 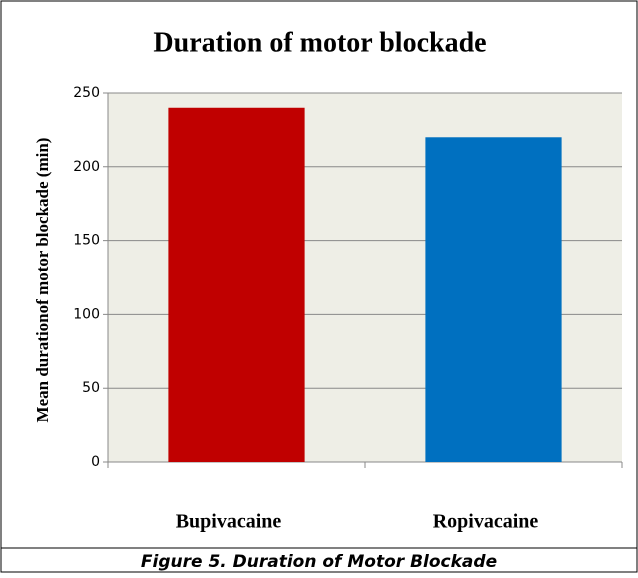 I want to click on y-tick-label: 50, so click(x=91, y=388).